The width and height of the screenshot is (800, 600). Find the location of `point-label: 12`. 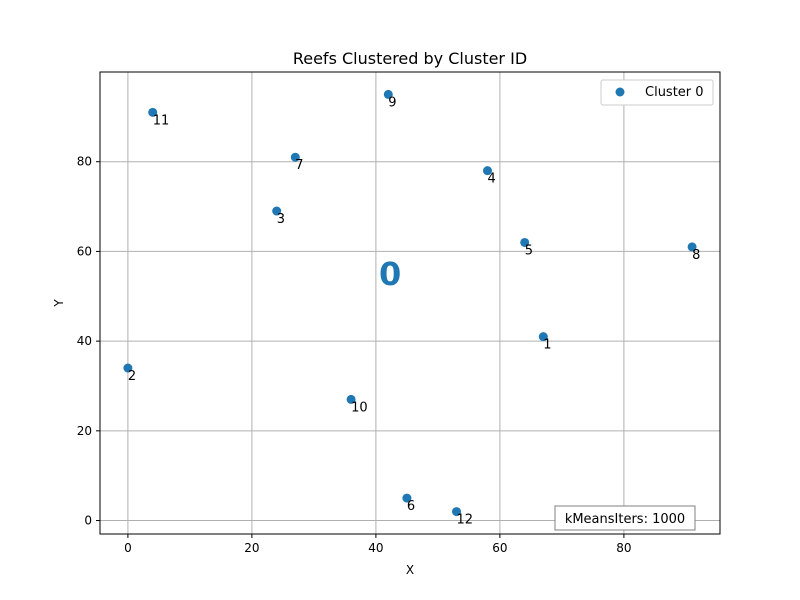

point-label: 12 is located at coordinates (465, 520).